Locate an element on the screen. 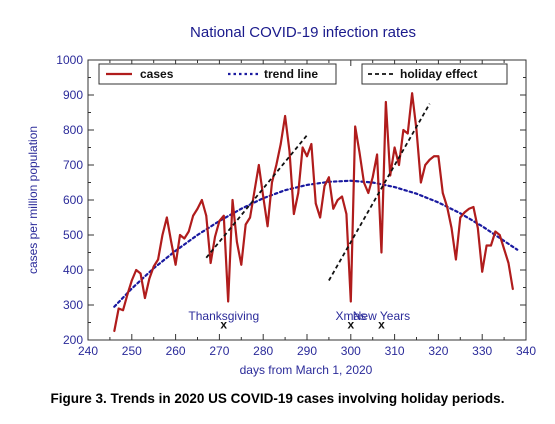 The height and width of the screenshot is (424, 555). y-tick-label: 900 is located at coordinates (73, 95).